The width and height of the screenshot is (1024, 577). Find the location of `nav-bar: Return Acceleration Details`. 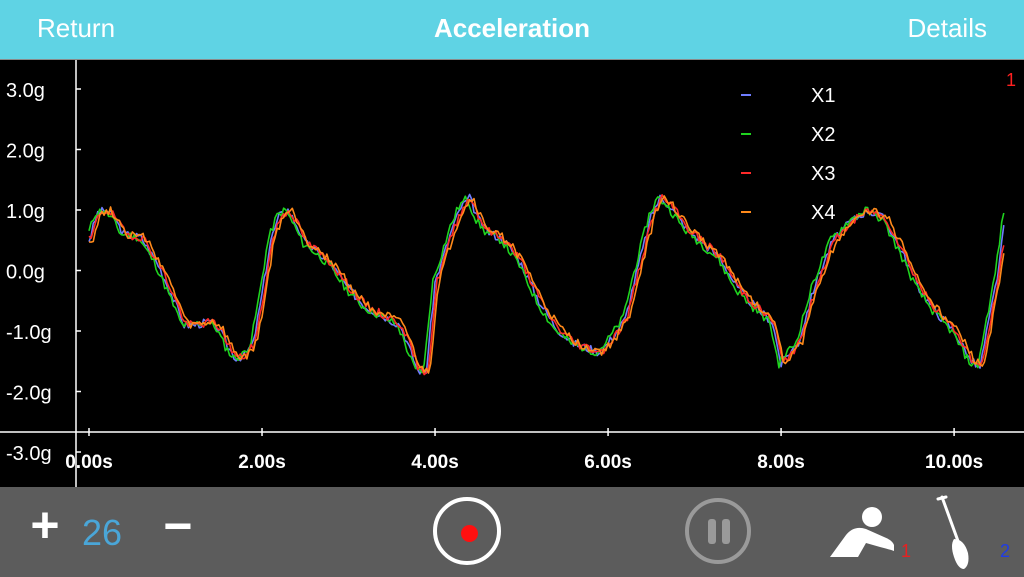

nav-bar: Return Acceleration Details is located at coordinates (512, 29).